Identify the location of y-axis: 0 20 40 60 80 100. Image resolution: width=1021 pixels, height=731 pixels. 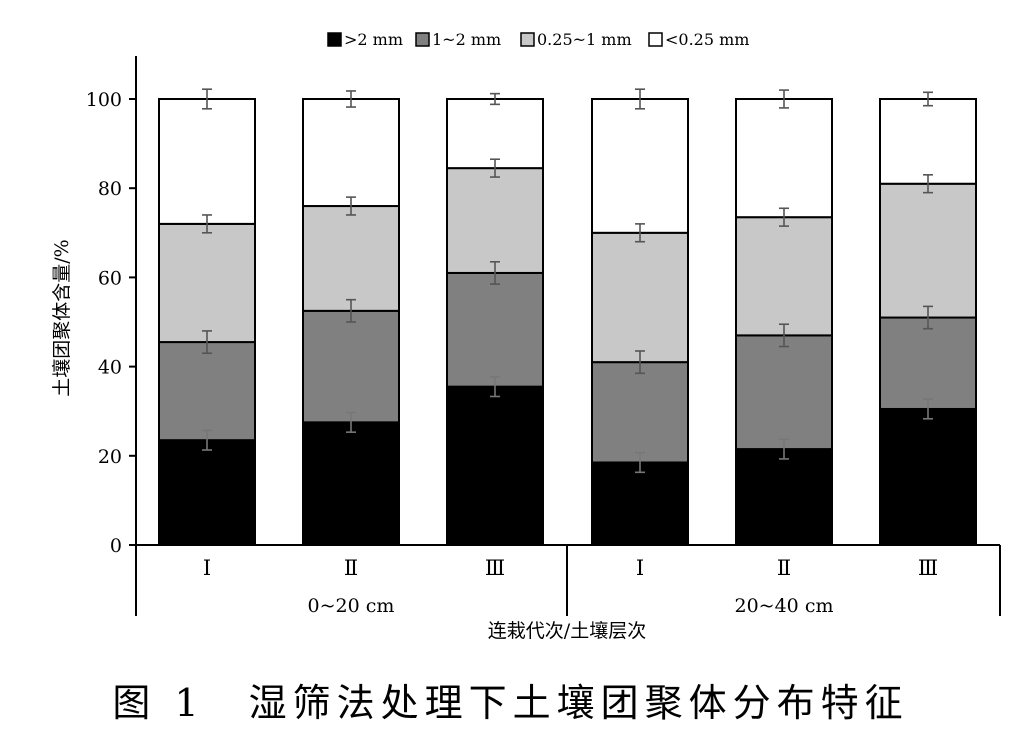
(111, 306).